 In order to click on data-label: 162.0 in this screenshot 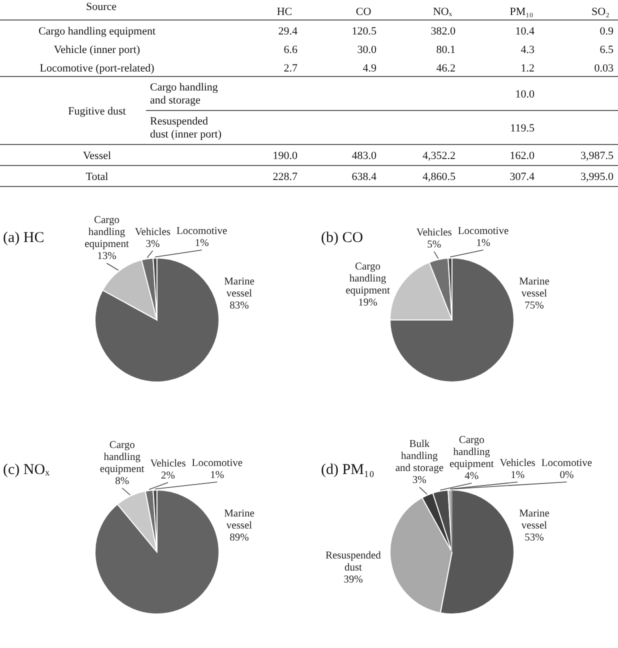, I will do `click(522, 156)`.